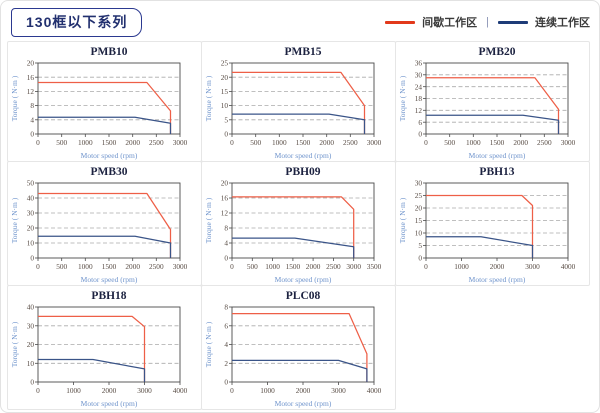 This screenshot has width=600, height=413. I want to click on svg-text: 18, so click(419, 98).